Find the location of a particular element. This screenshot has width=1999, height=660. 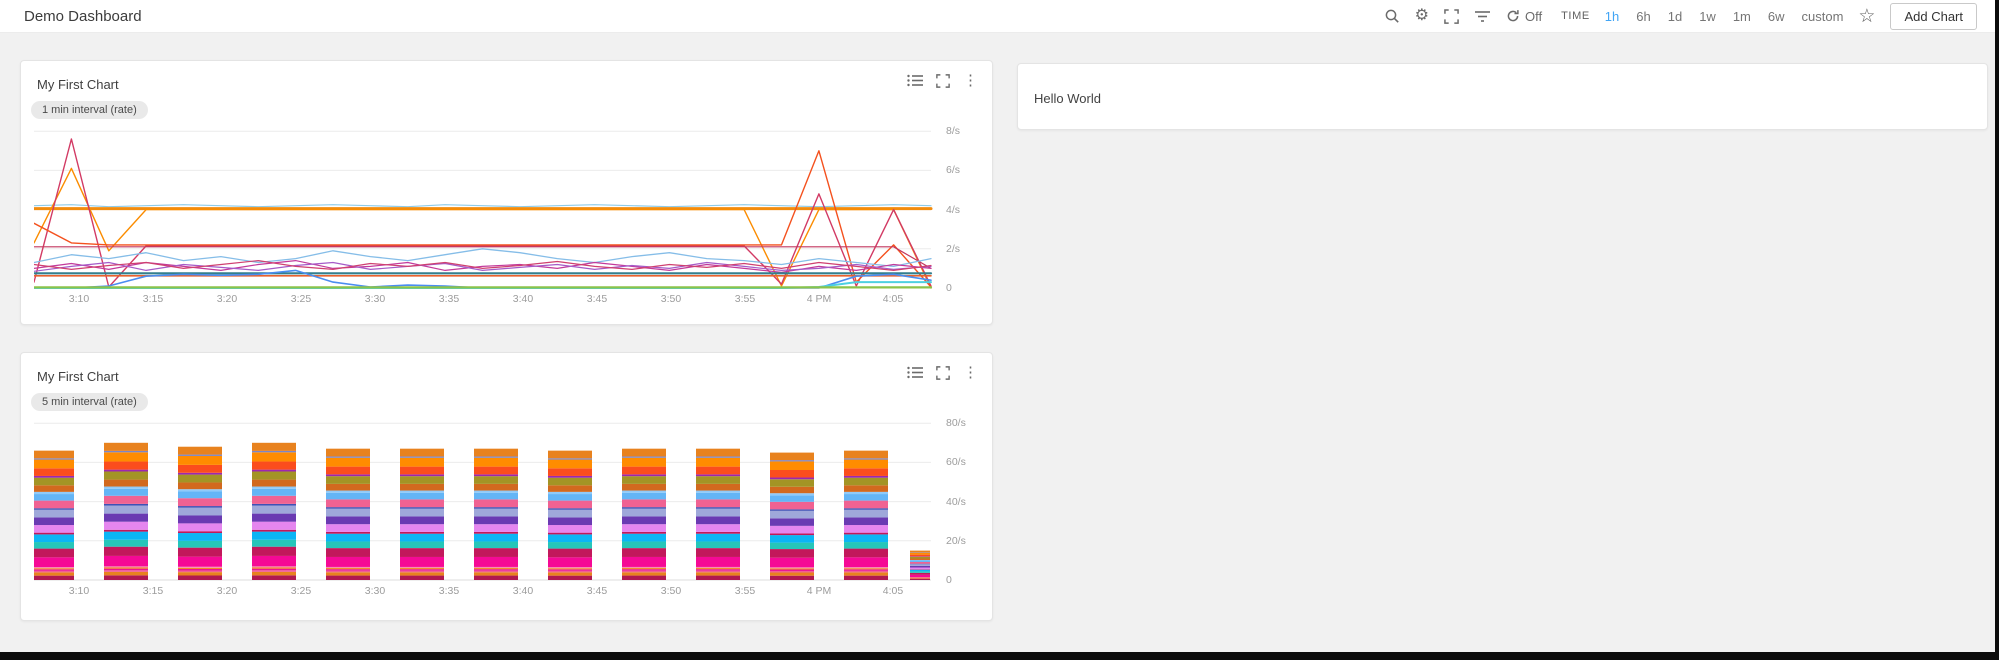

bar-segment-brown-orange is located at coordinates (644, 487).